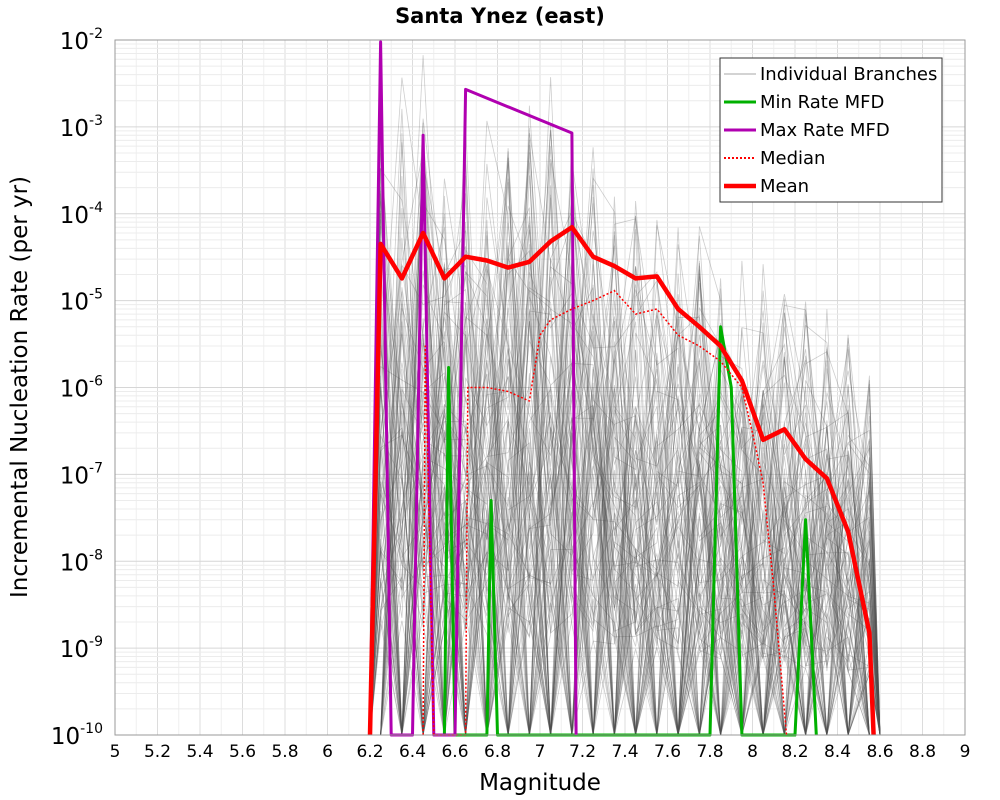  I want to click on legend-label: Max Rate MFD, so click(825, 130).